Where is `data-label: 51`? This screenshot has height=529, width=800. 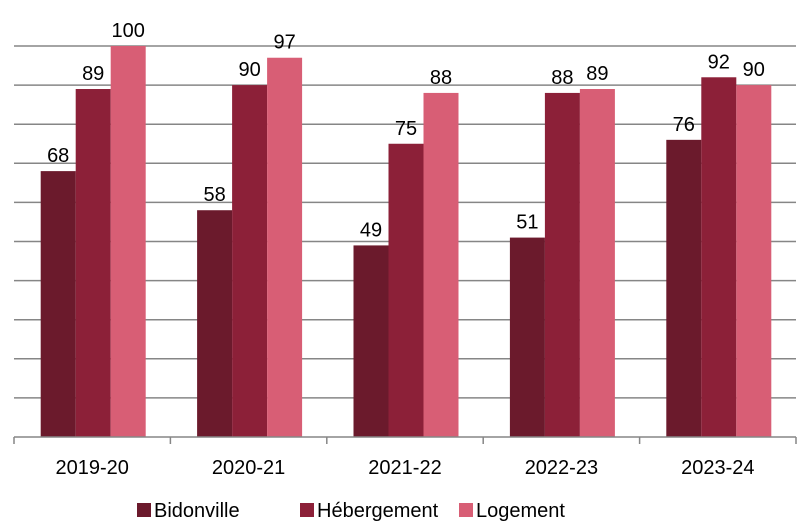
data-label: 51 is located at coordinates (527, 223).